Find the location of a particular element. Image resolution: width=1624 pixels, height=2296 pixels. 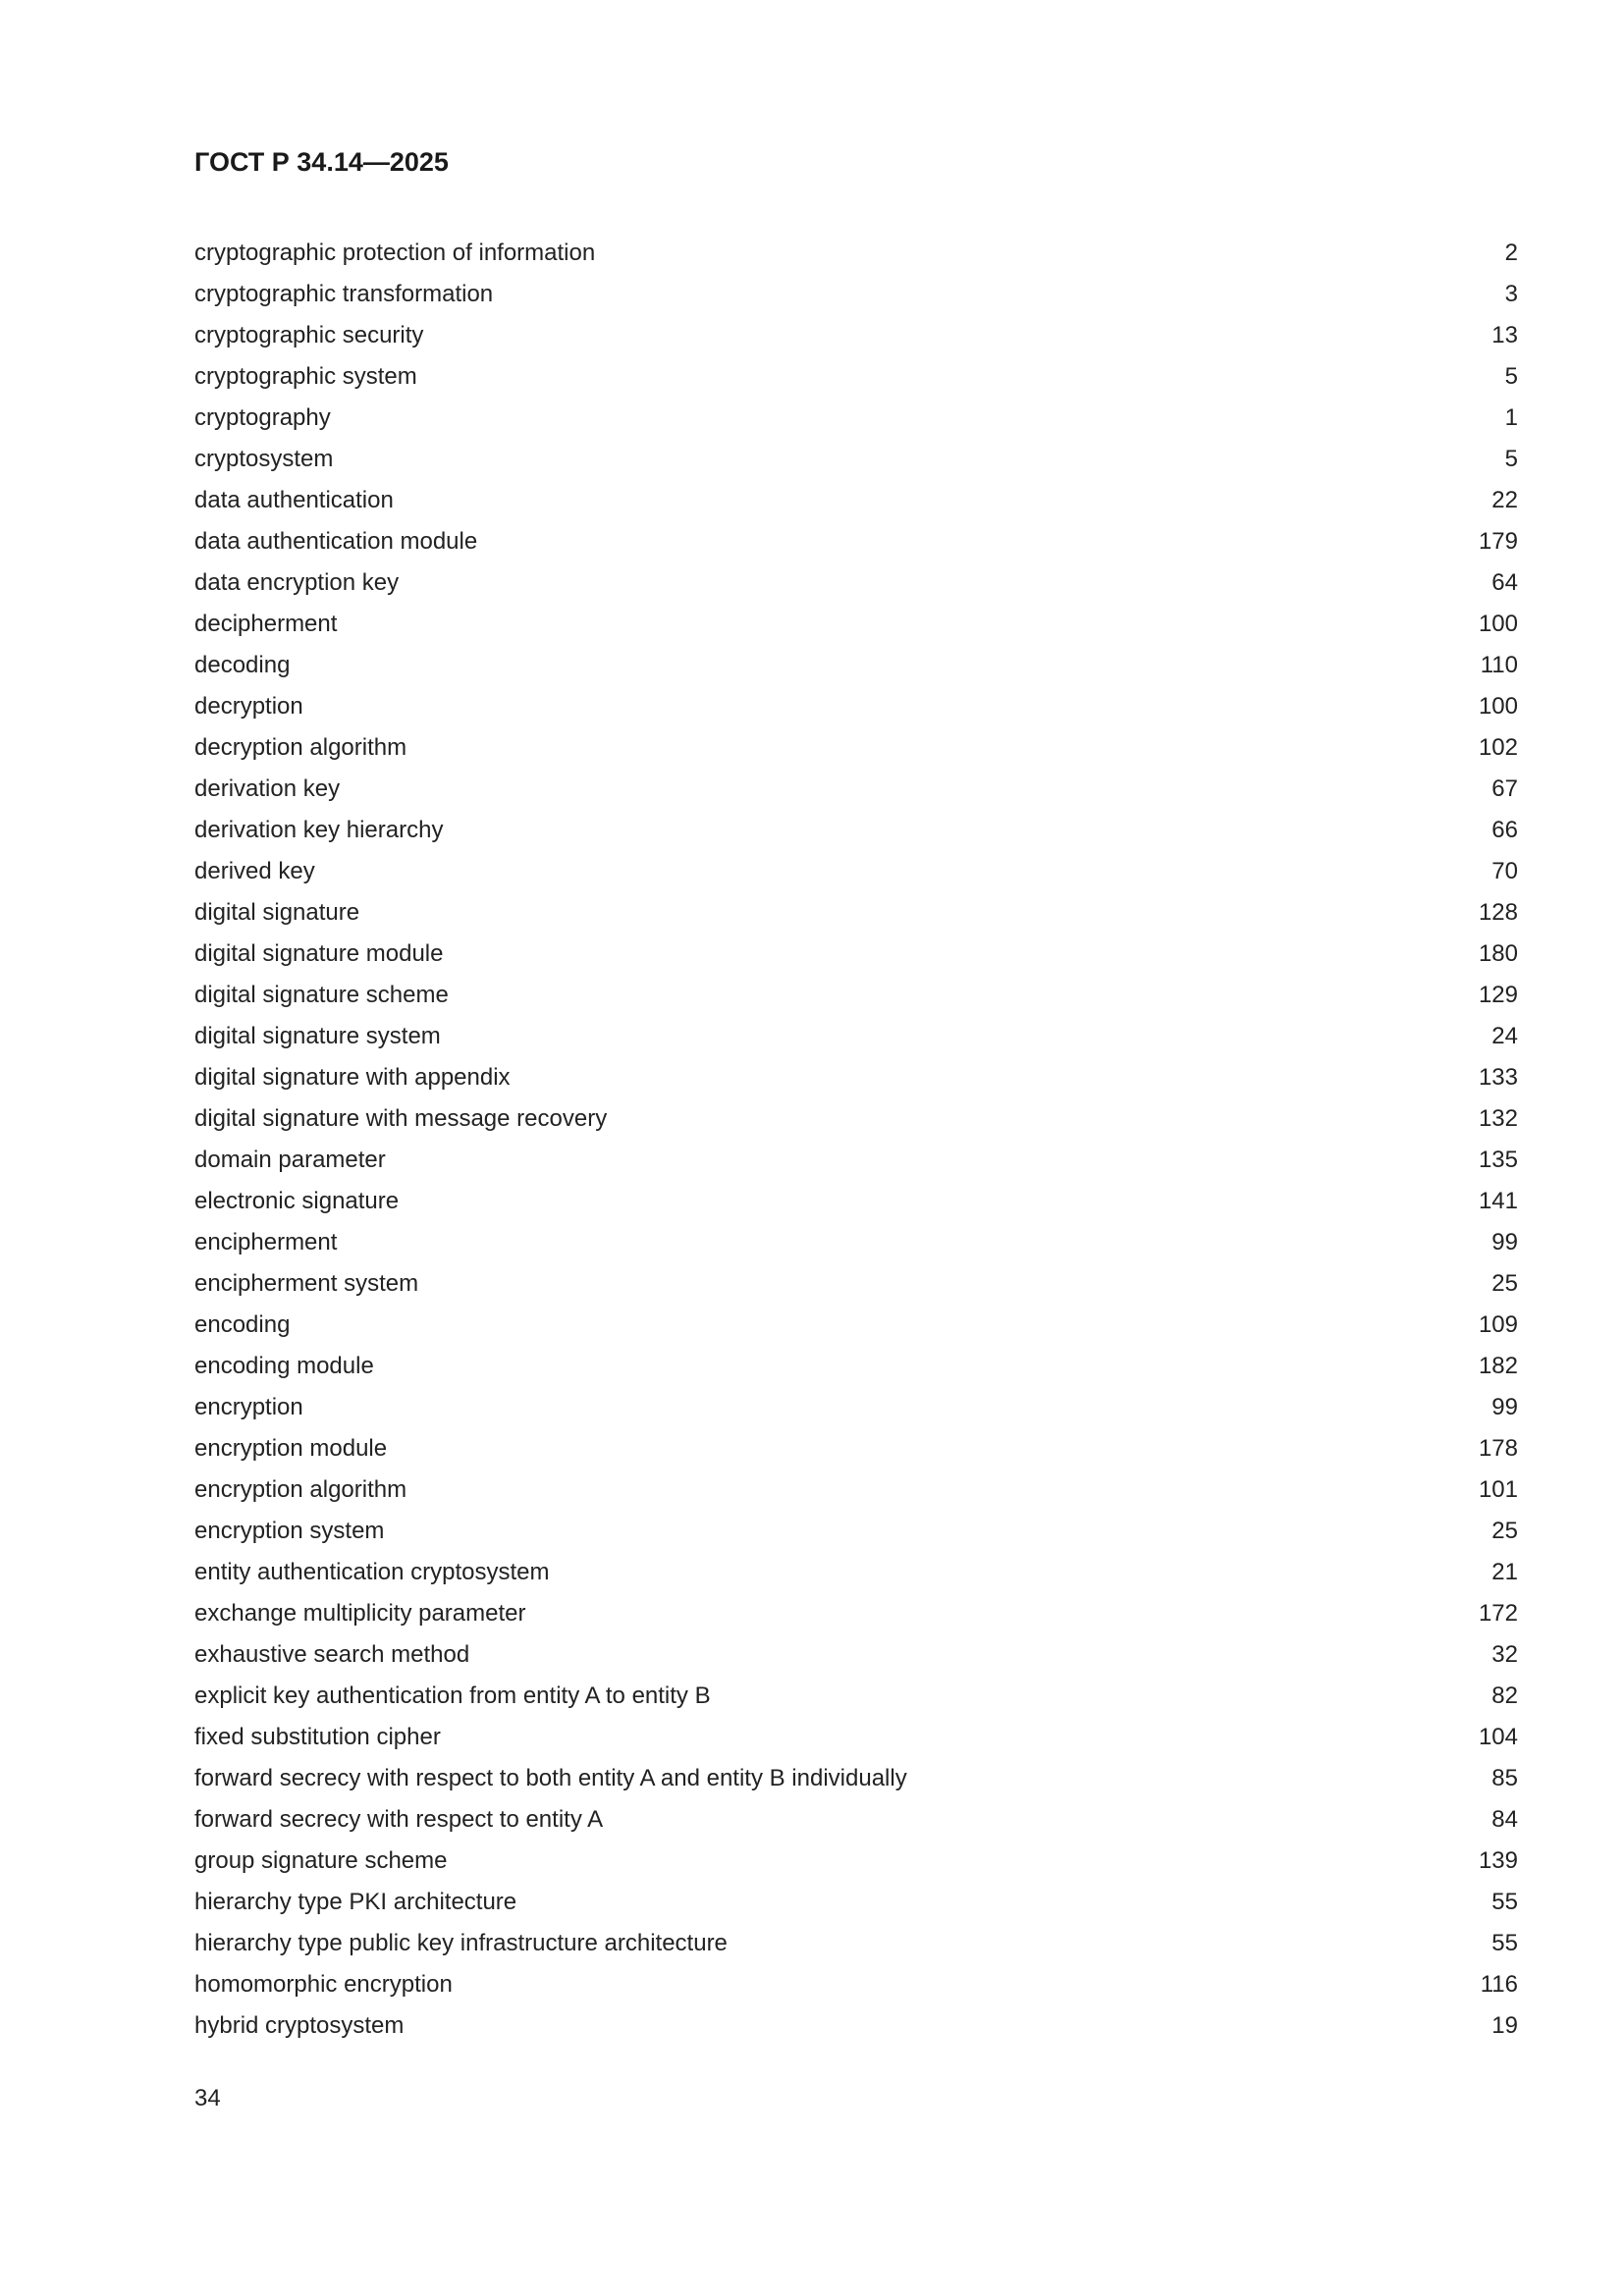

index-entry: digital signature scheme 129 is located at coordinates (856, 996).